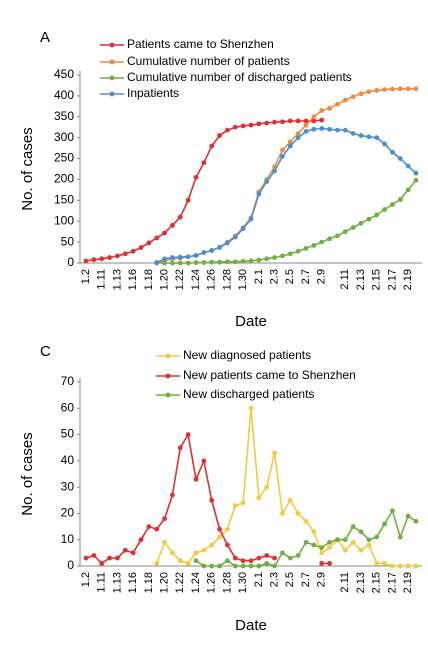  Describe the element at coordinates (68, 434) in the screenshot. I see `y-tick-label: 50` at that location.